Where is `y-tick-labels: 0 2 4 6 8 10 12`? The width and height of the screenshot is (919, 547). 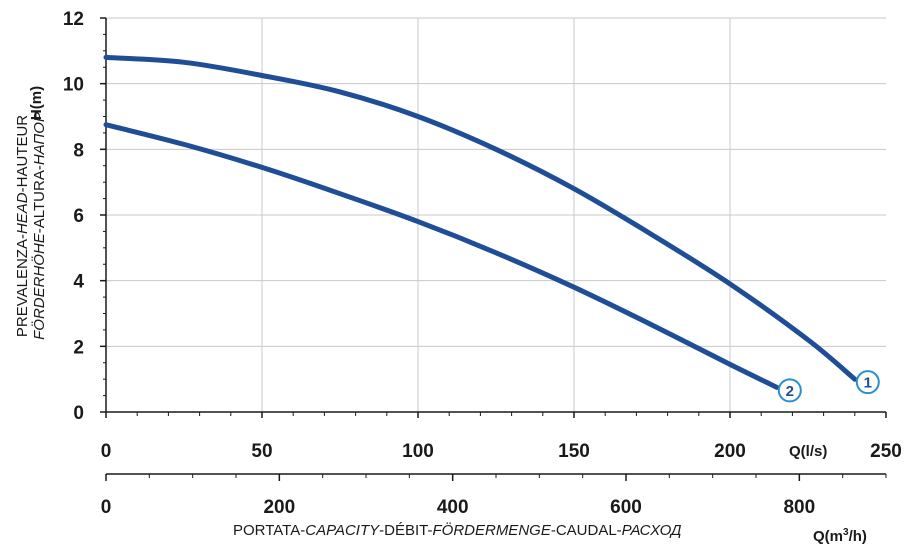
y-tick-labels: 0 2 4 6 8 10 12 is located at coordinates (74, 216).